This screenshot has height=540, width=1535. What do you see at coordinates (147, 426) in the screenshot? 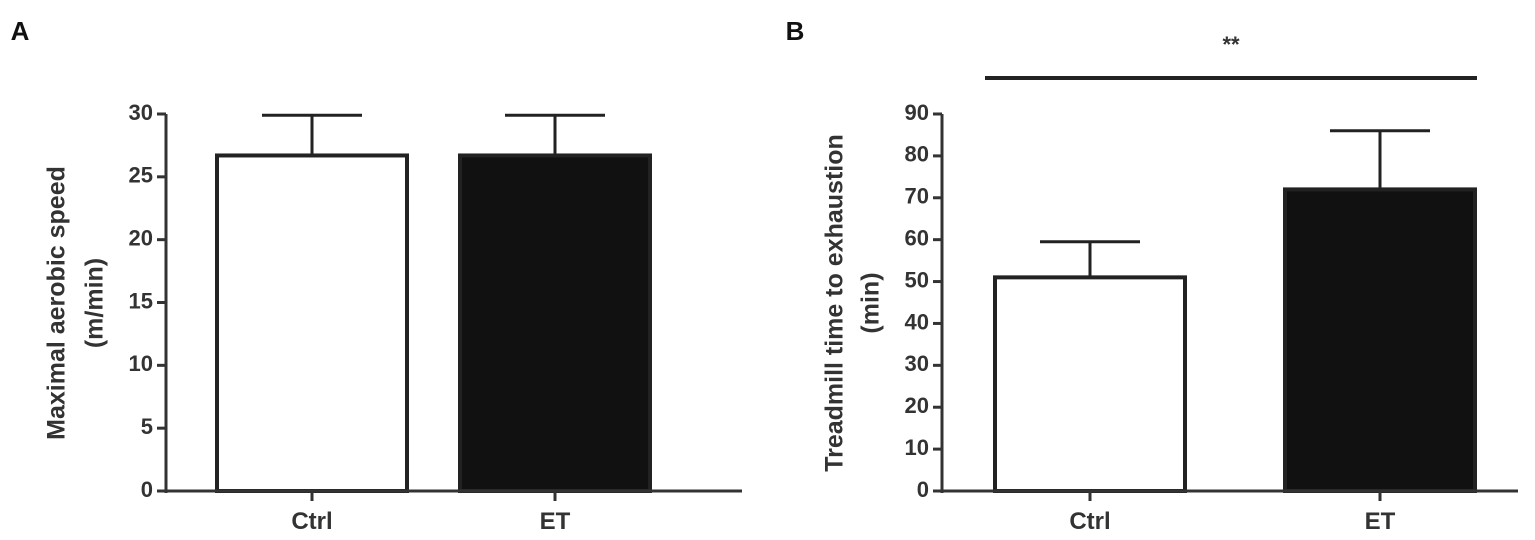
I see `y-tick-label: 5` at bounding box center [147, 426].